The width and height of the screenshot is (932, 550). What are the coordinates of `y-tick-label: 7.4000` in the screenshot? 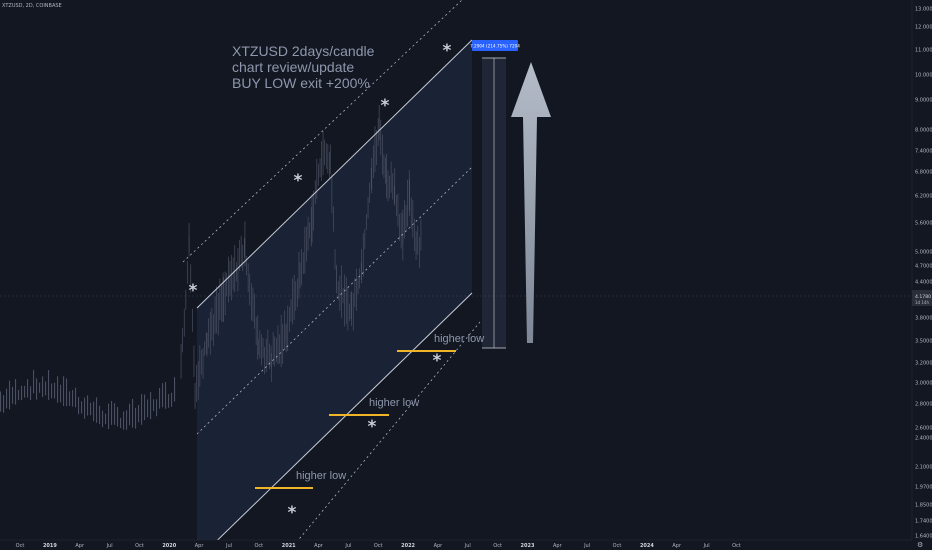 It's located at (923, 152).